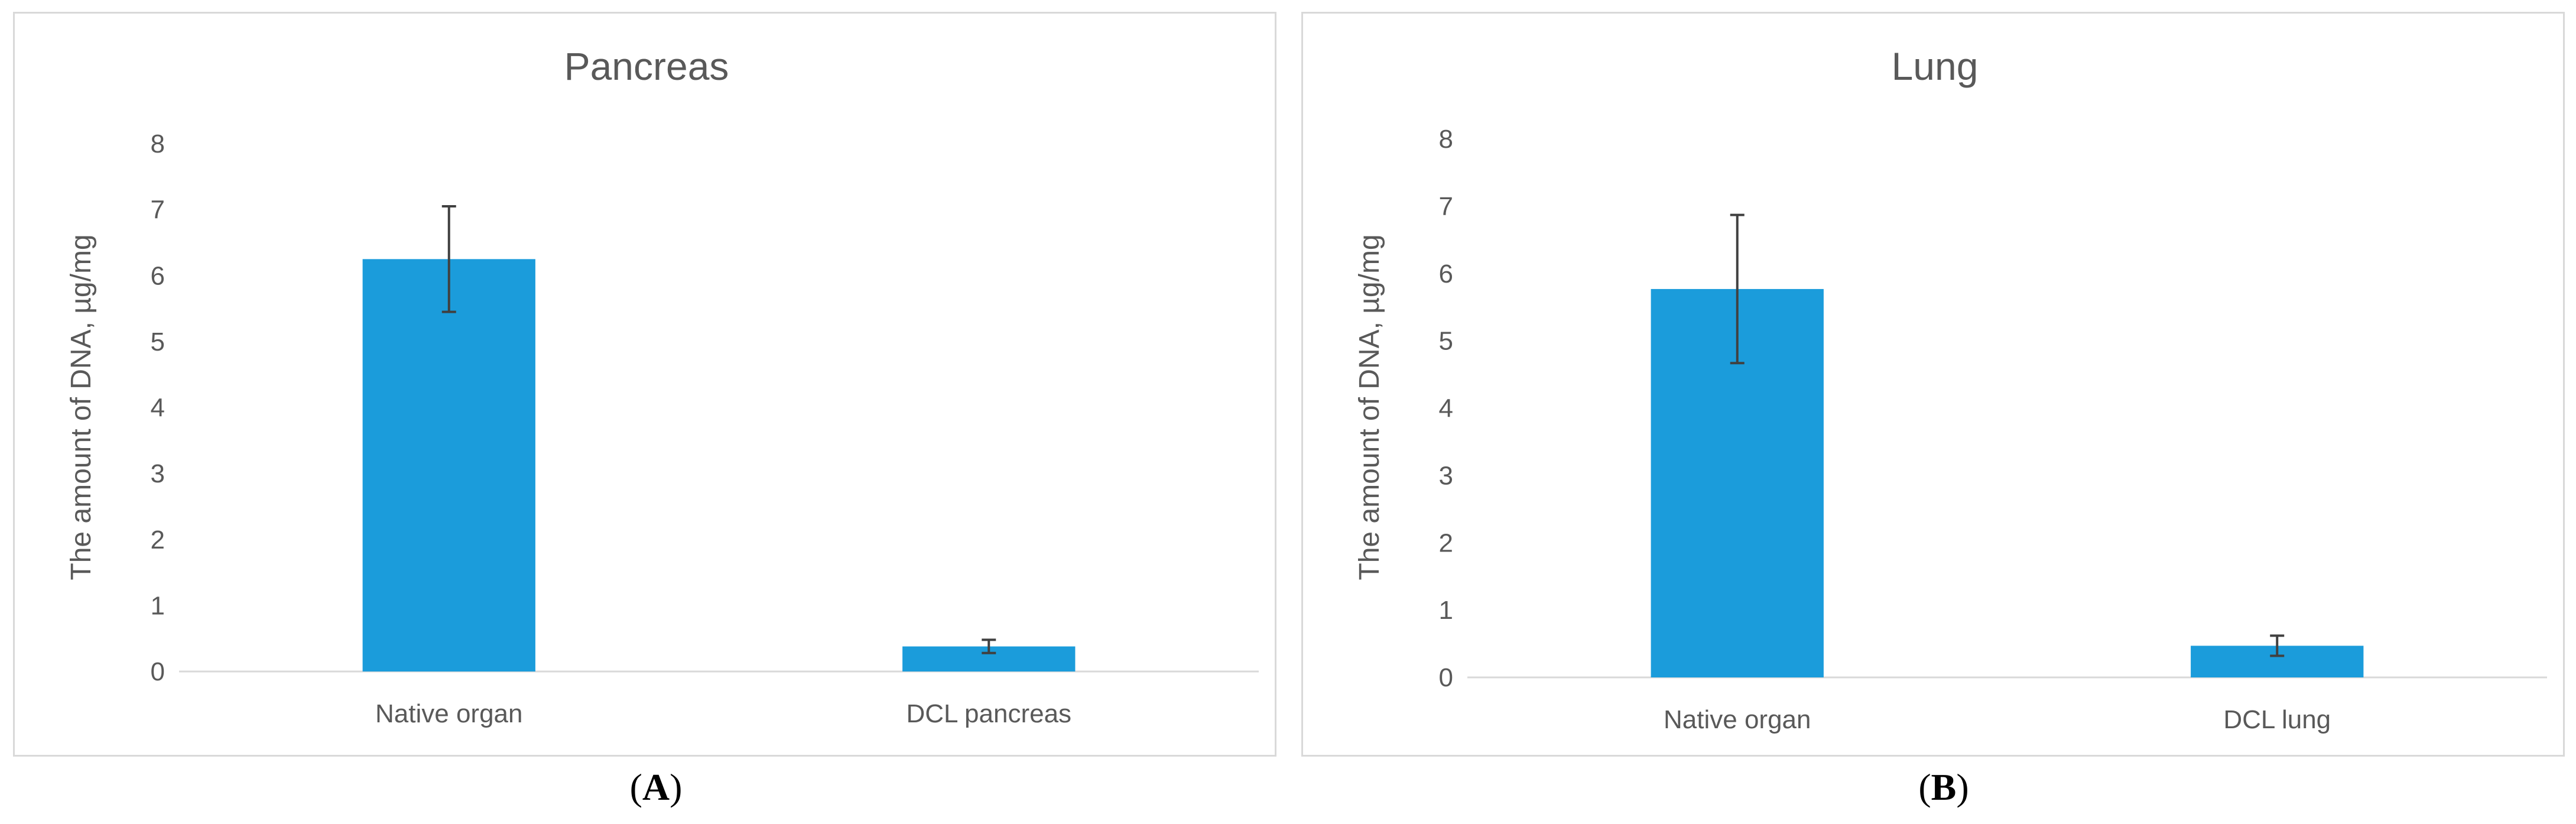  I want to click on x-tick-label: DCL lung, so click(2277, 719).